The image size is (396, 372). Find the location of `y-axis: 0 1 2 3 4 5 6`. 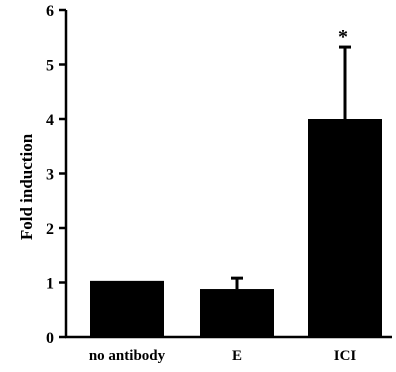

y-axis: 0 1 2 3 4 5 6 is located at coordinates (57, 175).